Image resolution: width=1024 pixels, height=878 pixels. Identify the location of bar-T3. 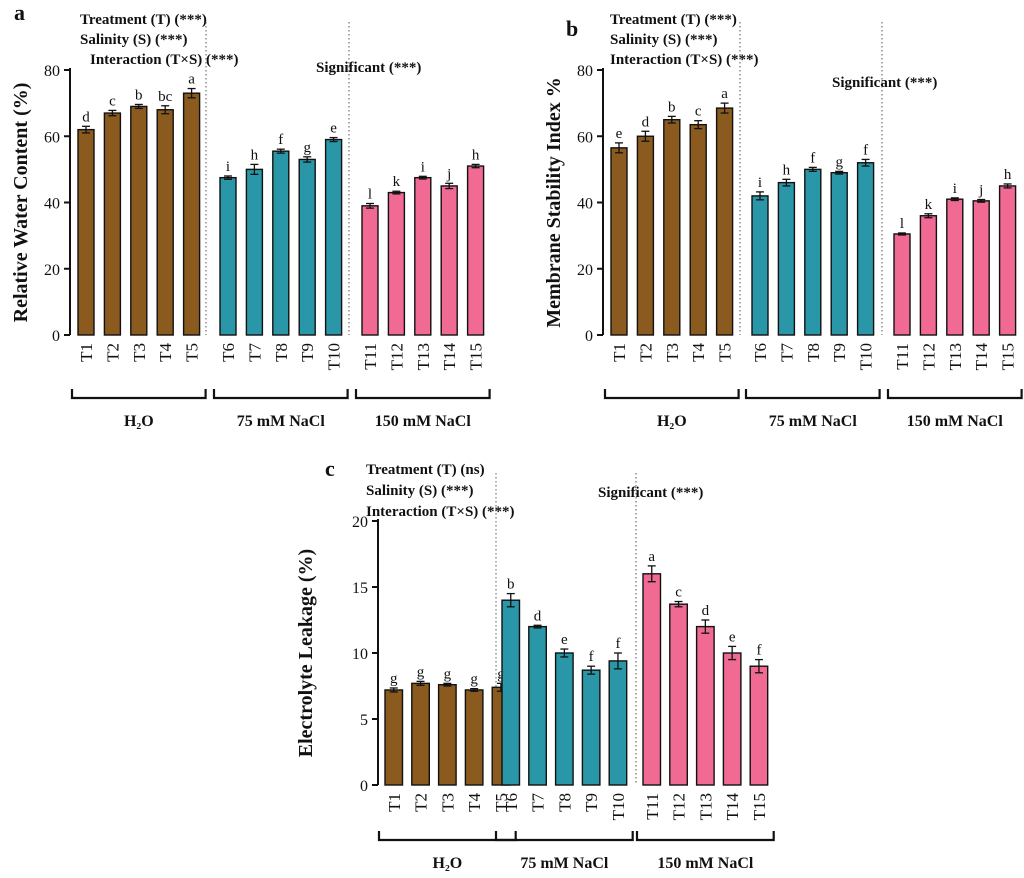
(447, 734).